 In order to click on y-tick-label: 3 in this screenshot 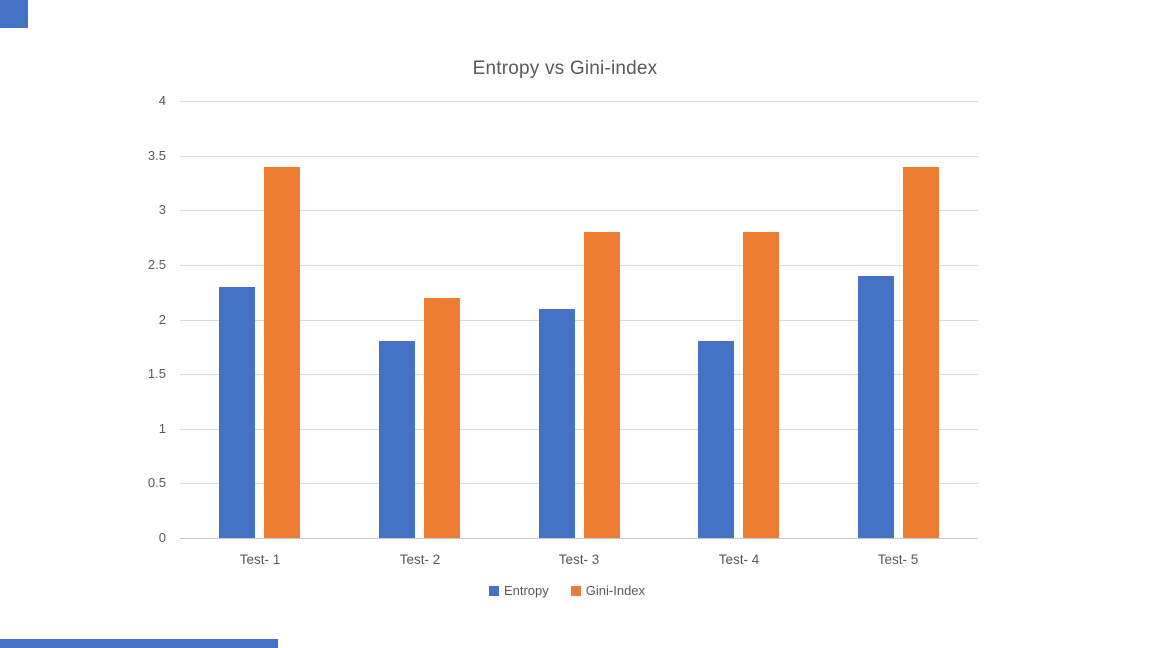, I will do `click(162, 209)`.